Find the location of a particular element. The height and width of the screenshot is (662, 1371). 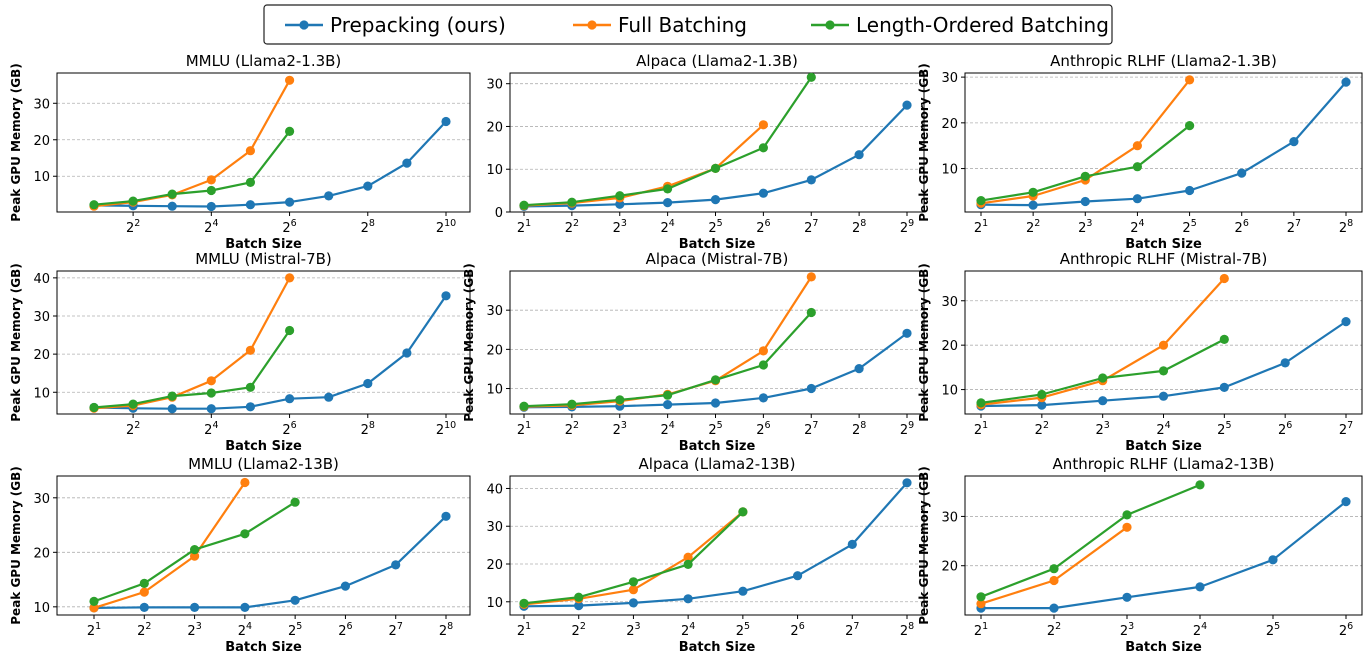

y-axis-label: Peak GPU Memory (GB) is located at coordinates (469, 342).